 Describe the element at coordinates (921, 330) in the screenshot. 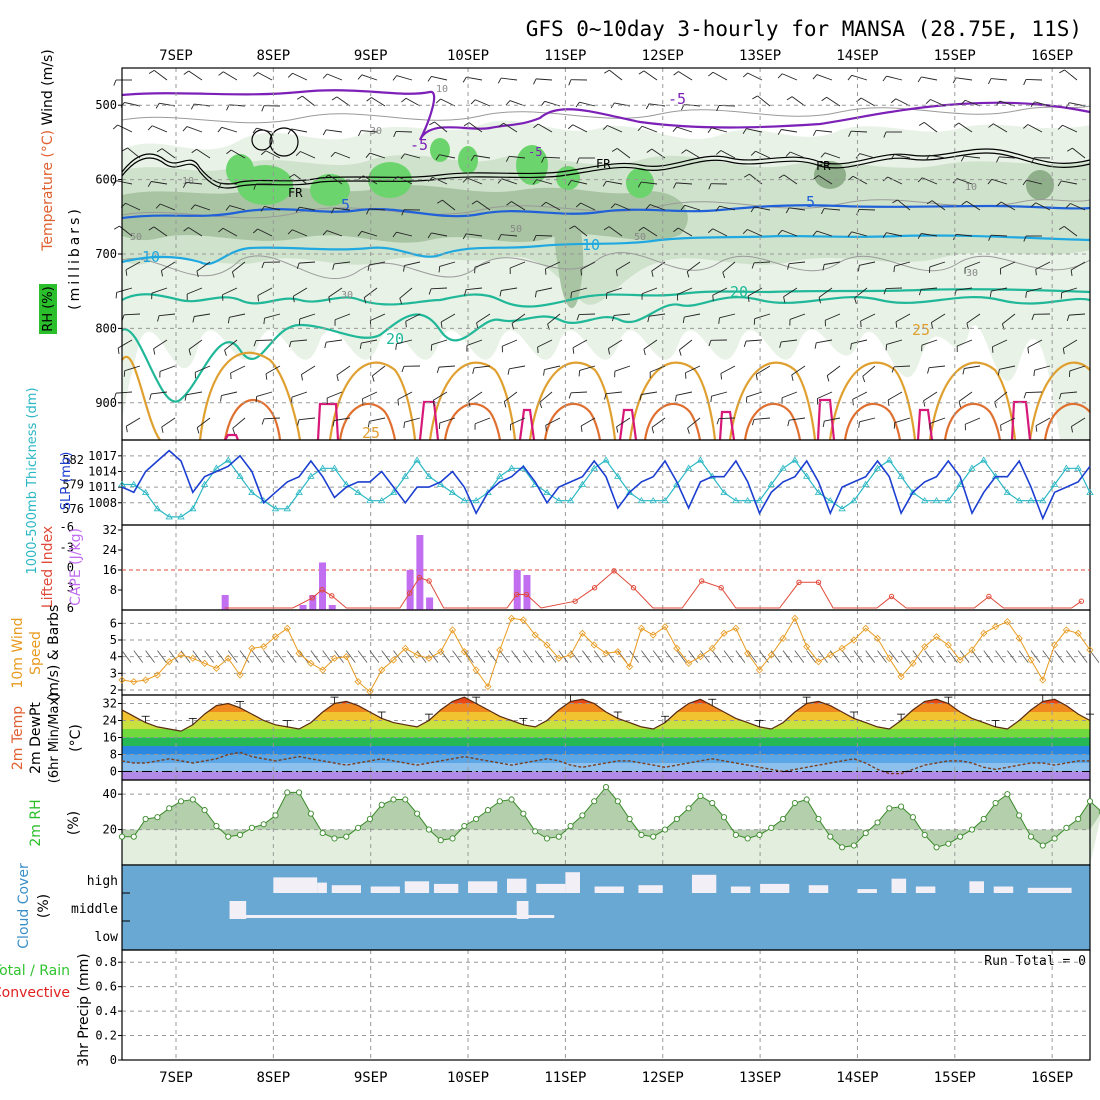

I see `label-temp-11: 25` at that location.